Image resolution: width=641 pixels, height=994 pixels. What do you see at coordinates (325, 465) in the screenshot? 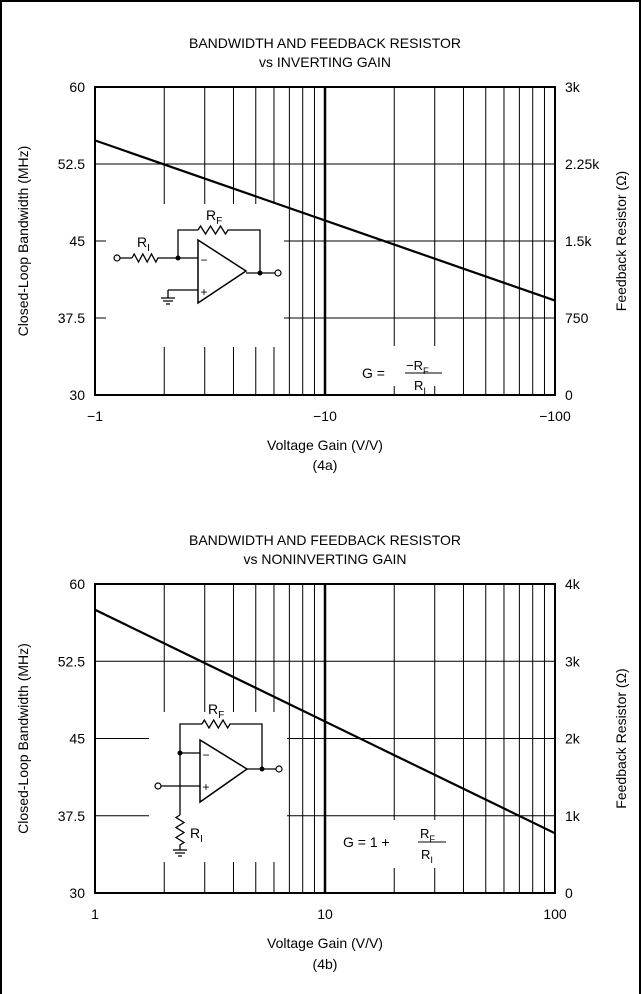
I see `figure-caption: (4a)` at bounding box center [325, 465].